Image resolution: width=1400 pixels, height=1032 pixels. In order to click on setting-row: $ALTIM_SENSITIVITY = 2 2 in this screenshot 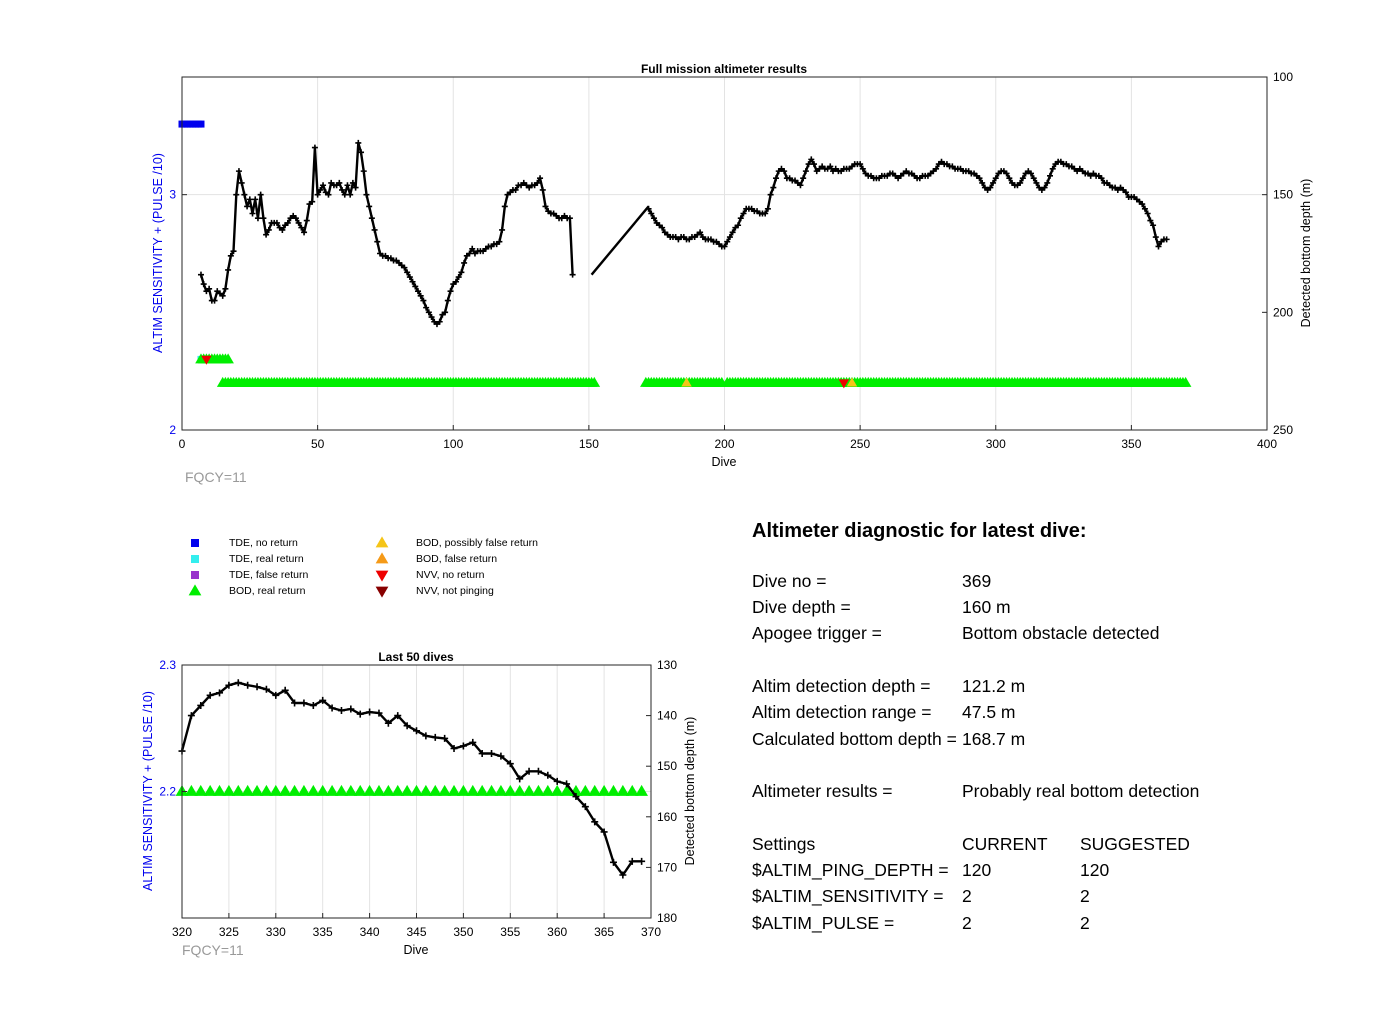, I will do `click(1062, 899)`.